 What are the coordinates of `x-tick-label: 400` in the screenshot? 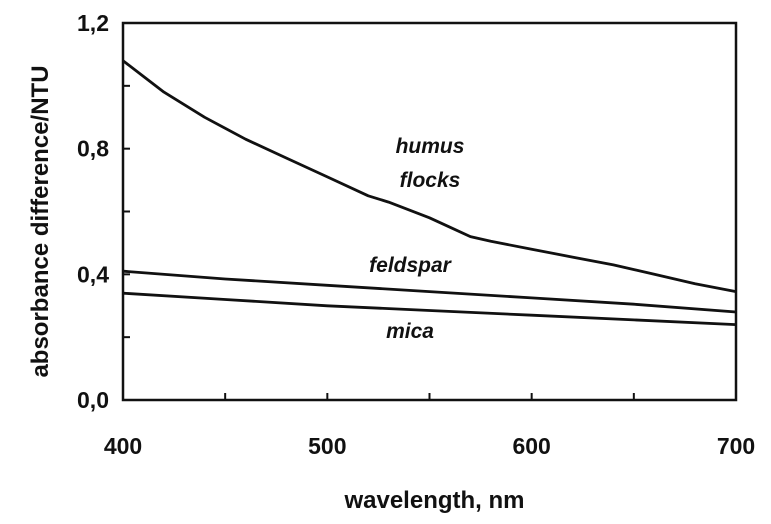 It's located at (123, 446).